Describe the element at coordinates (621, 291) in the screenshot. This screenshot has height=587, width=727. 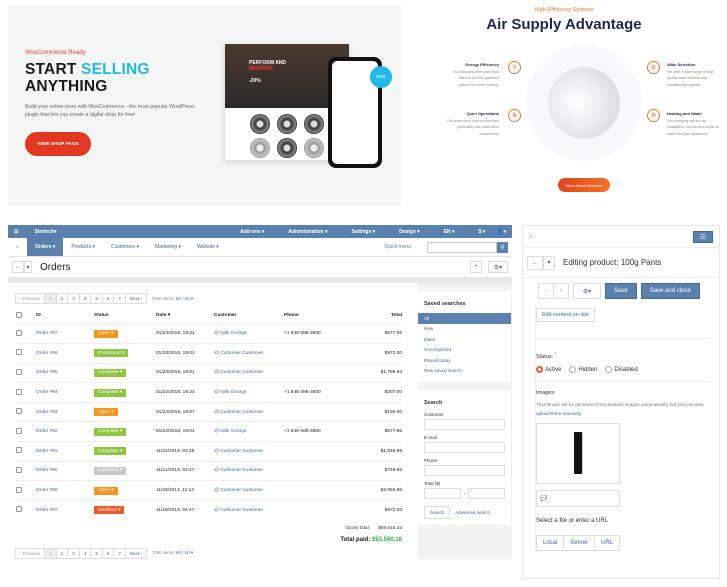
I see `save-button: Save` at that location.